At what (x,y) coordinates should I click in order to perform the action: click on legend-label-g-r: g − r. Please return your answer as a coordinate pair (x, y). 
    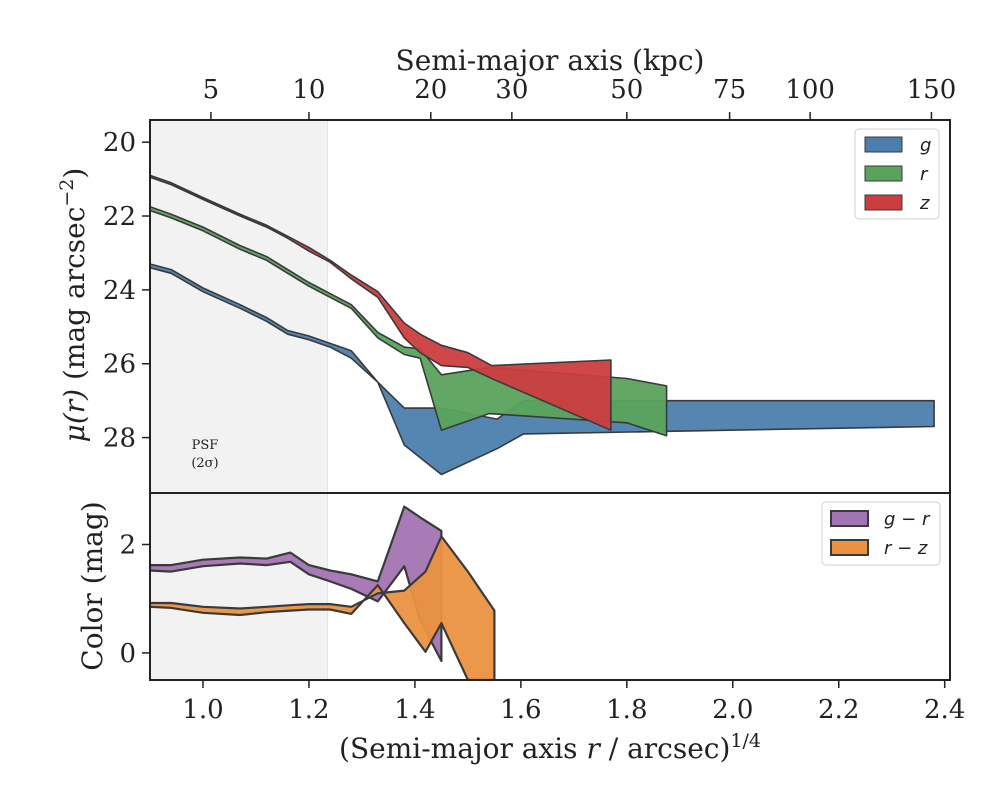
    Looking at the image, I should click on (907, 519).